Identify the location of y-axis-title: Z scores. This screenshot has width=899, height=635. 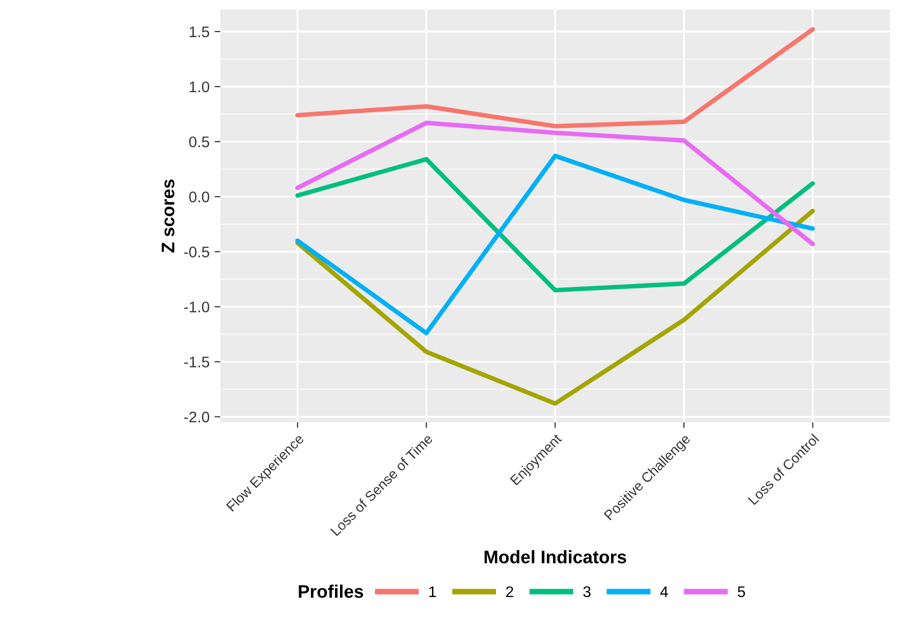
(168, 216).